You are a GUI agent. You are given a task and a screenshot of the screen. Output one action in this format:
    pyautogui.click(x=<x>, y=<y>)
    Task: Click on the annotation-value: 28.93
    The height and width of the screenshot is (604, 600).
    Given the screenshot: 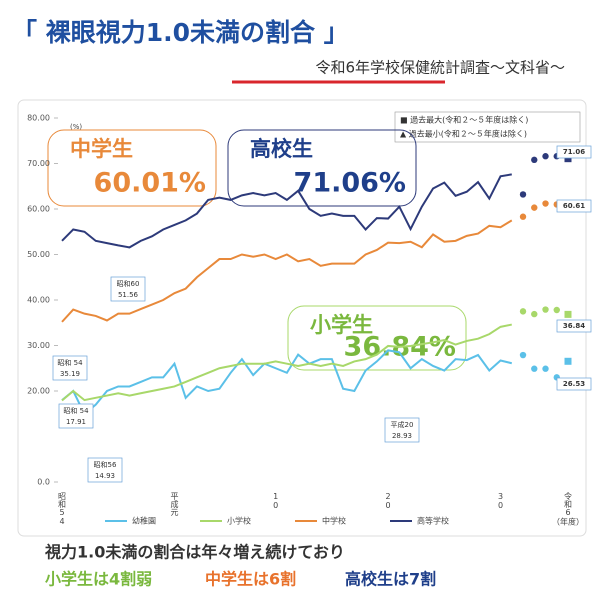 What is the action you would take?
    pyautogui.click(x=402, y=436)
    